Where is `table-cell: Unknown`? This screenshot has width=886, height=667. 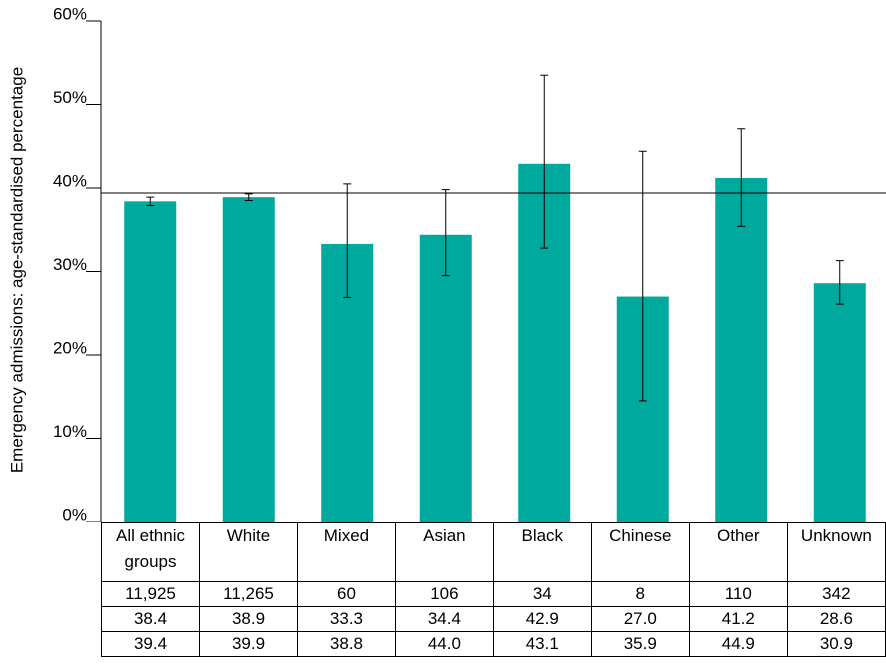
table-cell: Unknown is located at coordinates (836, 552).